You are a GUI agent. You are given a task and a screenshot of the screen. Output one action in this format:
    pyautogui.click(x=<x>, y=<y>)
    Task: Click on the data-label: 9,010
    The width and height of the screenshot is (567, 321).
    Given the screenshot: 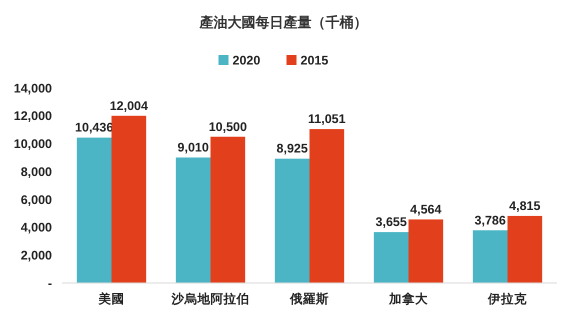 What is the action you would take?
    pyautogui.click(x=193, y=147)
    